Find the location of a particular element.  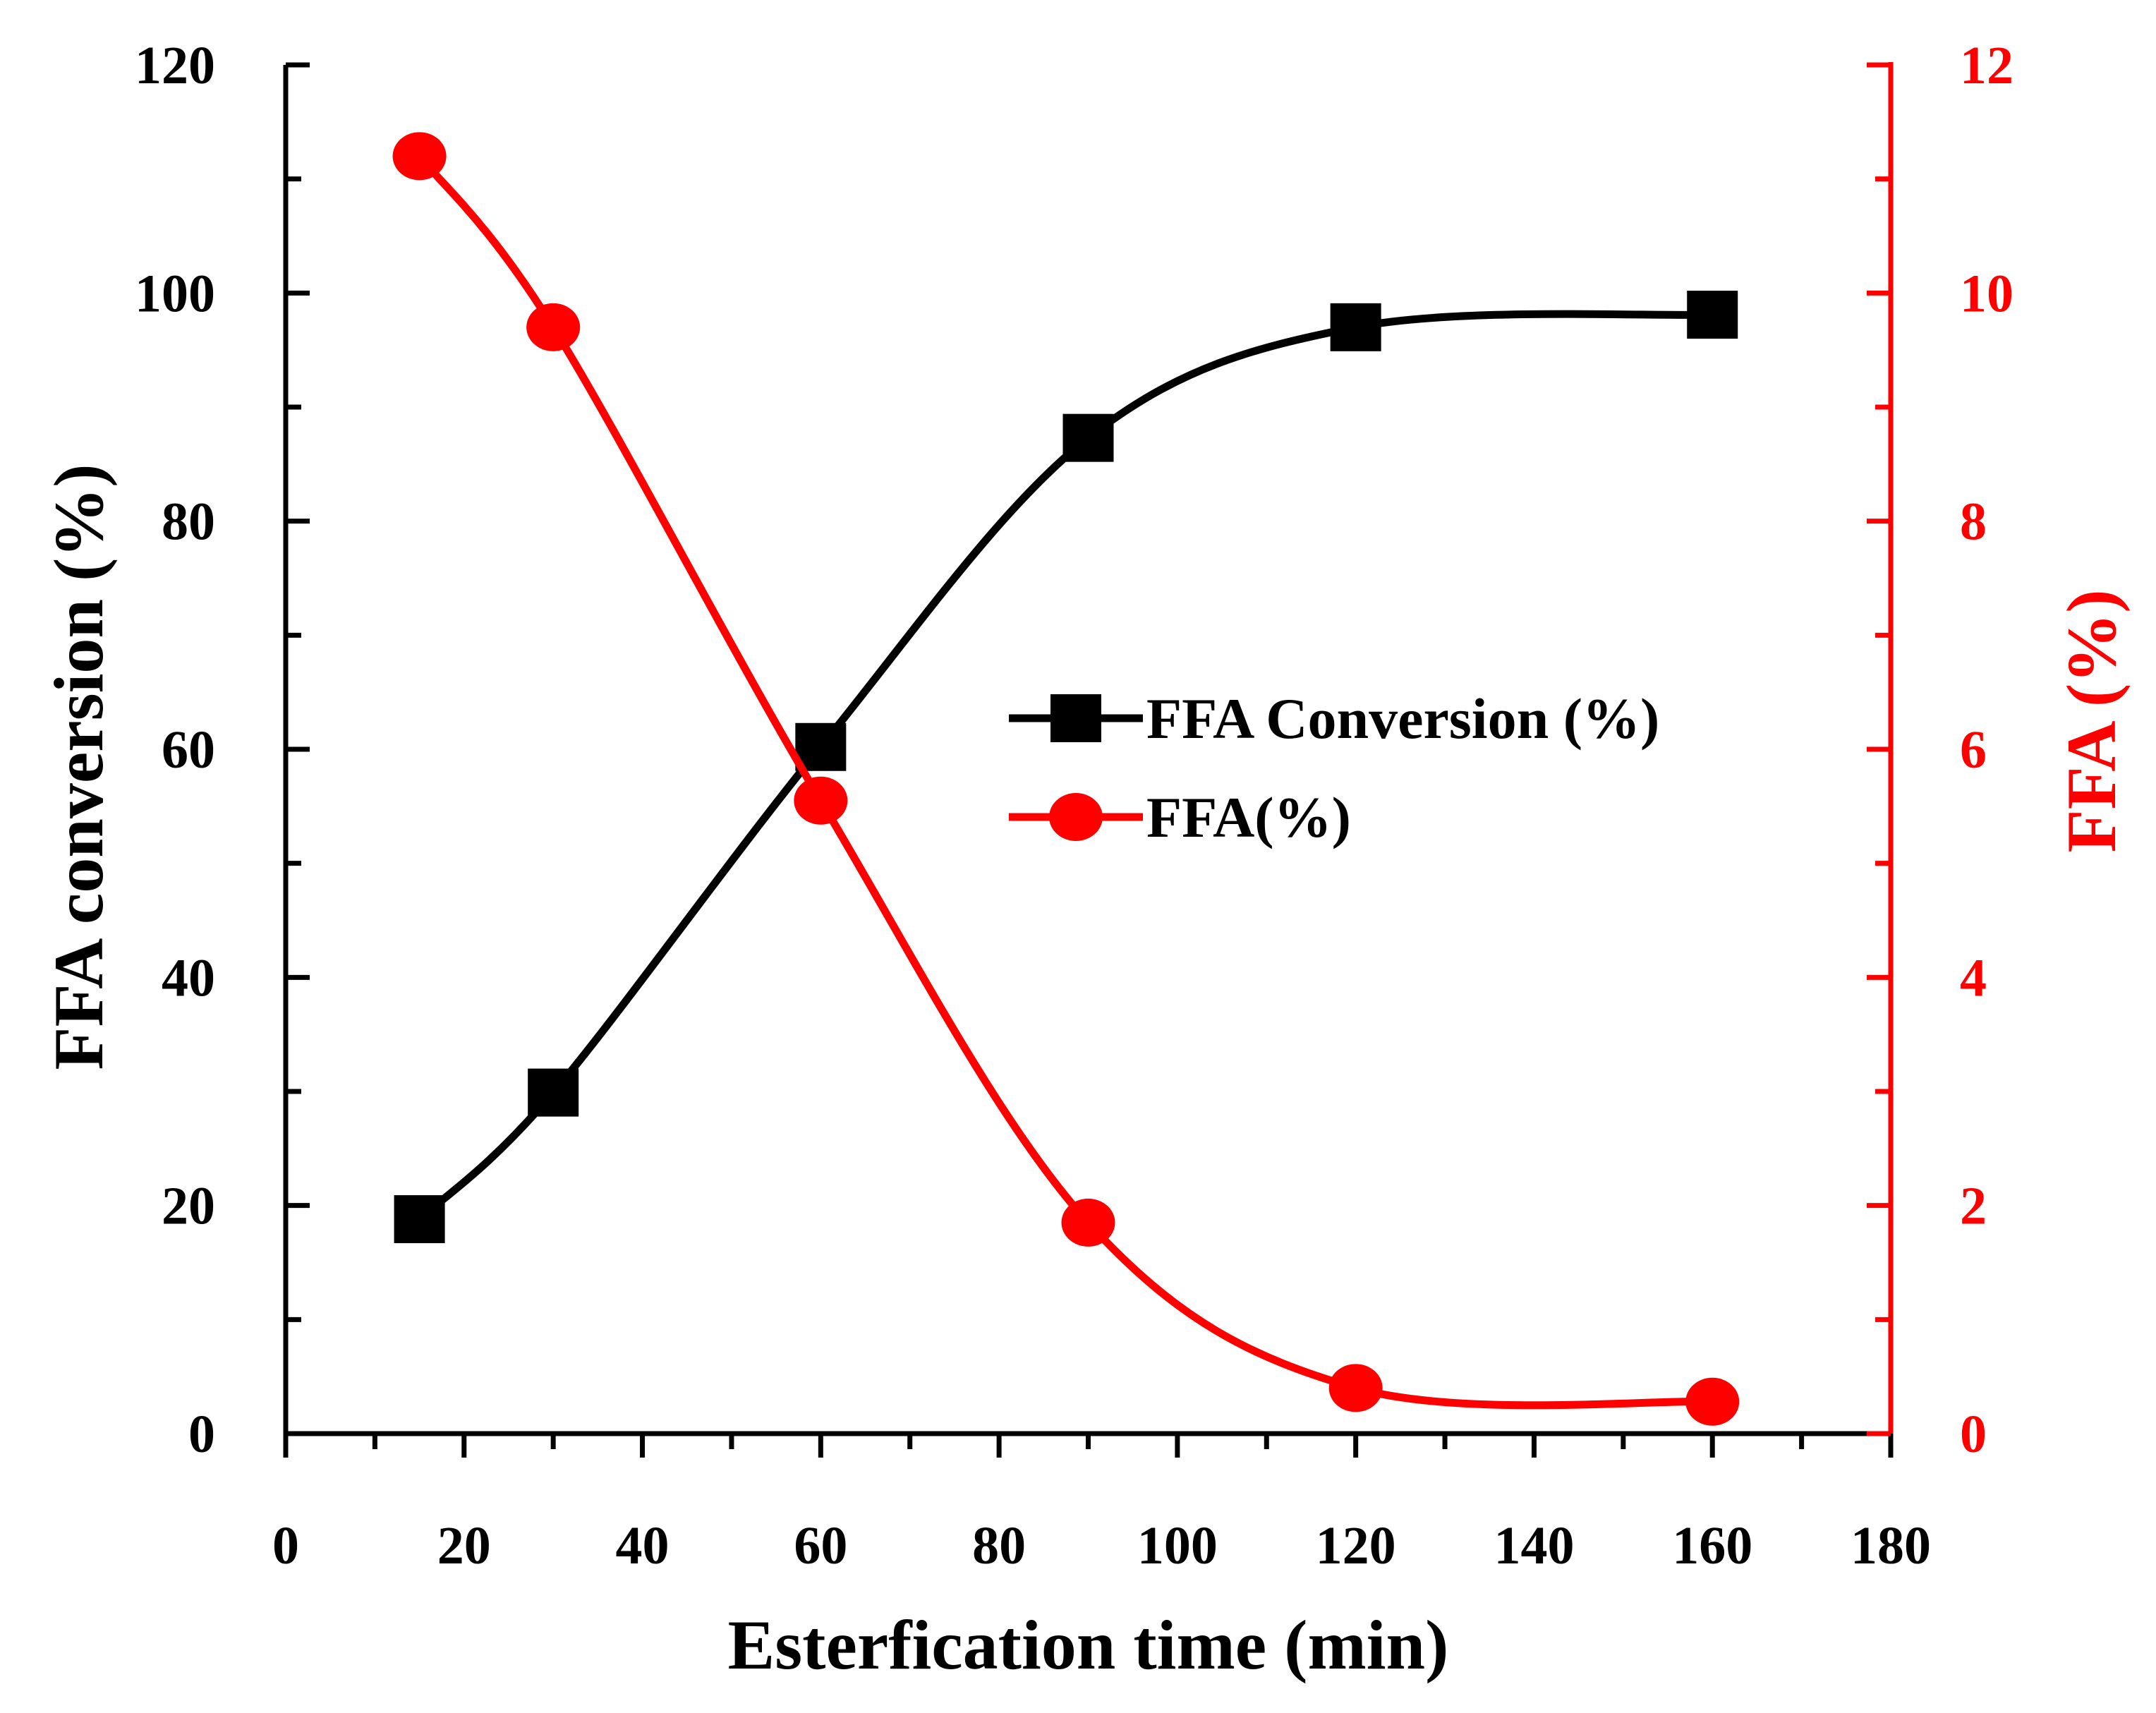

y-left-tick-label: 20 is located at coordinates (189, 1206).